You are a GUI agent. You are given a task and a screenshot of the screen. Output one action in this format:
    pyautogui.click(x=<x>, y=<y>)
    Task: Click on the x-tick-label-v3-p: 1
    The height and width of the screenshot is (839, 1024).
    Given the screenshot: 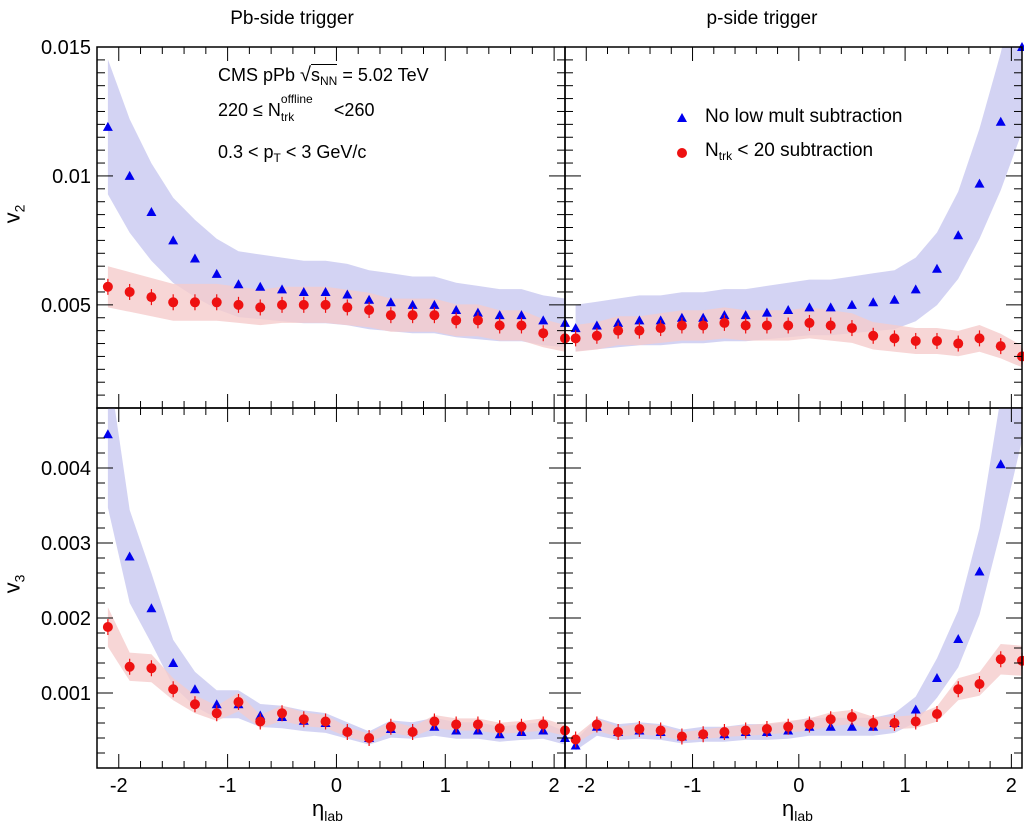 What is the action you would take?
    pyautogui.click(x=905, y=786)
    